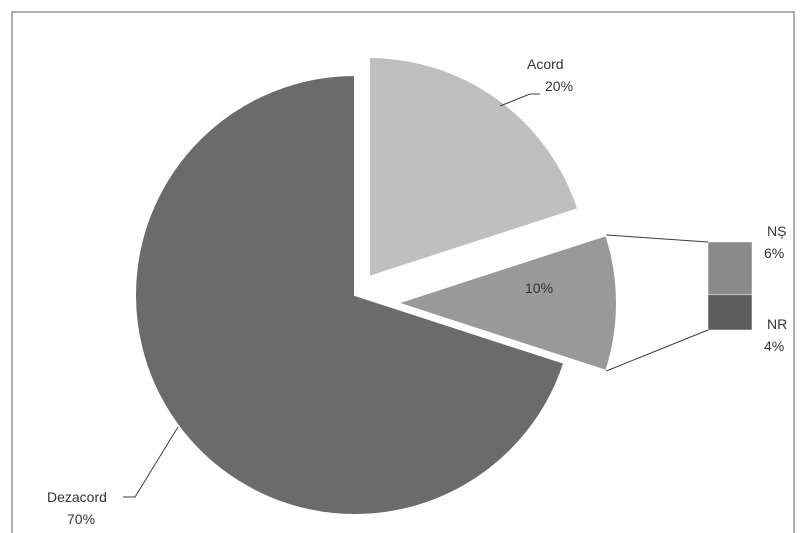 The height and width of the screenshot is (533, 806). Describe the element at coordinates (474, 167) in the screenshot. I see `pie-slice-acord` at that location.